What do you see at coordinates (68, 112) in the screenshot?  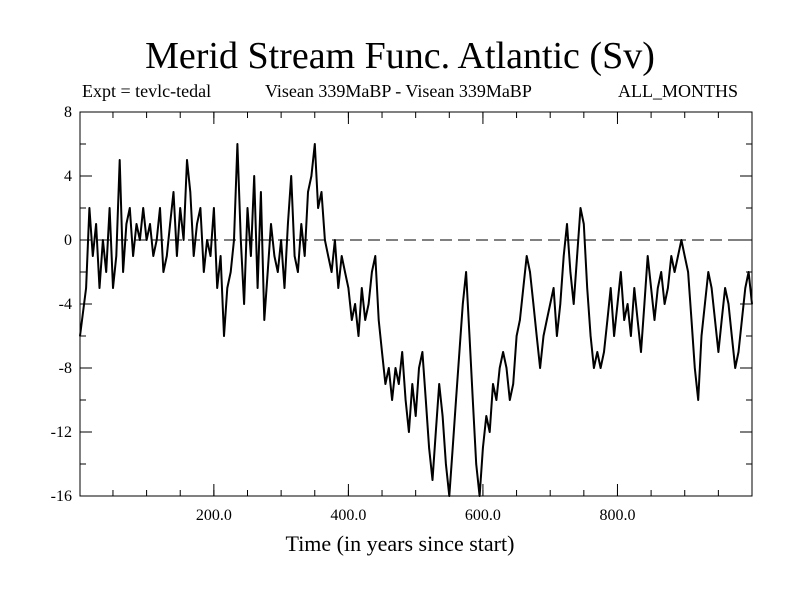 I see `y-tick-label: 8` at bounding box center [68, 112].